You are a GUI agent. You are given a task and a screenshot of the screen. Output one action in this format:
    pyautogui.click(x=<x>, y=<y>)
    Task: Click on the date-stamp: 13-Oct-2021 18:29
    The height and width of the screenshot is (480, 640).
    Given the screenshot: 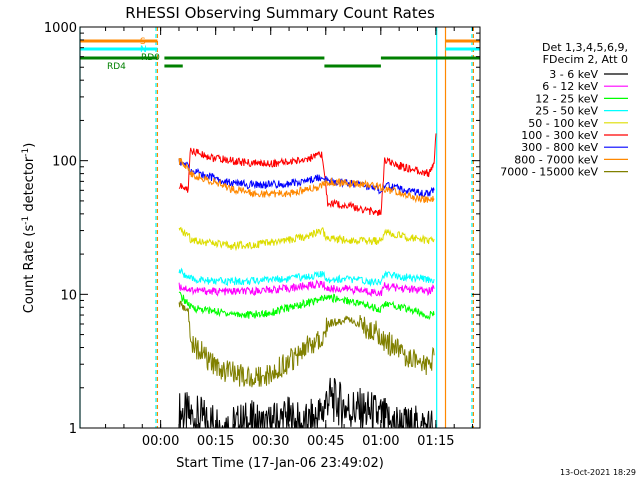 What is the action you would take?
    pyautogui.click(x=598, y=472)
    